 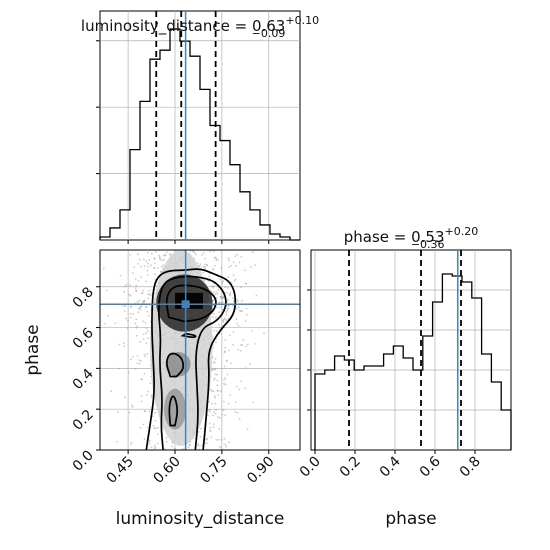 What do you see at coordinates (268, 26) in the screenshot?
I see `luminosity-distance-median: 0.63` at bounding box center [268, 26].